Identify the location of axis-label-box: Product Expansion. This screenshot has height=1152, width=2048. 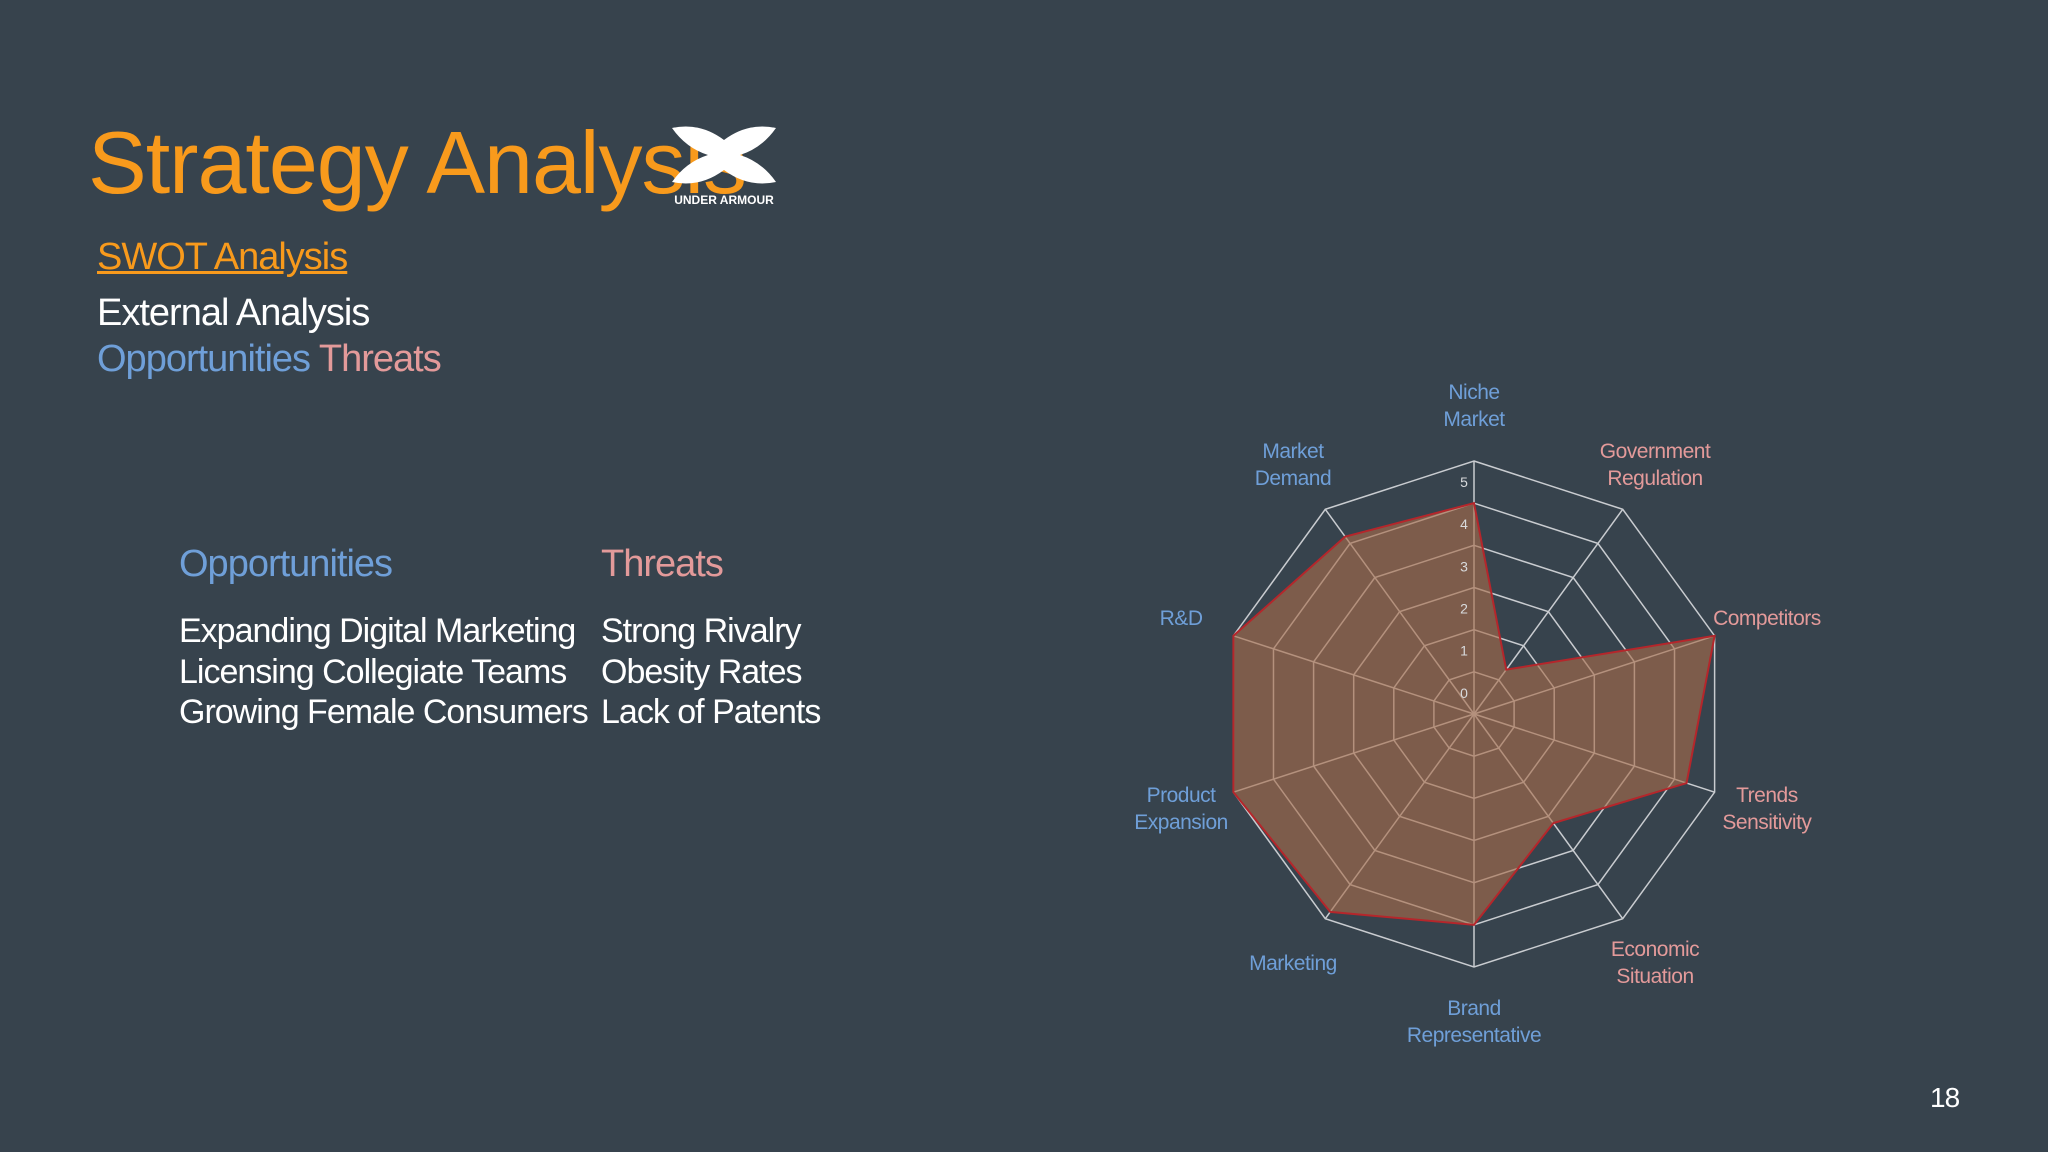
(1181, 809).